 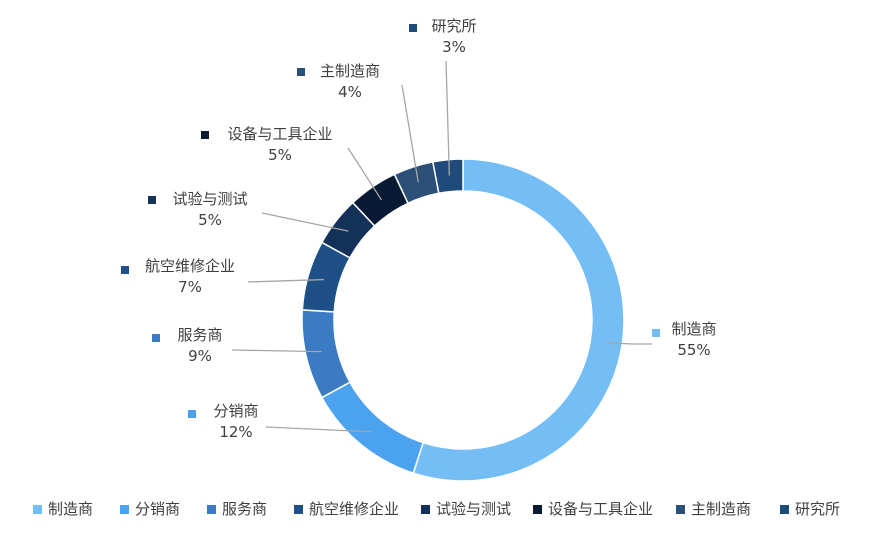 I want to click on label-percent-0: 55%, so click(x=693, y=350).